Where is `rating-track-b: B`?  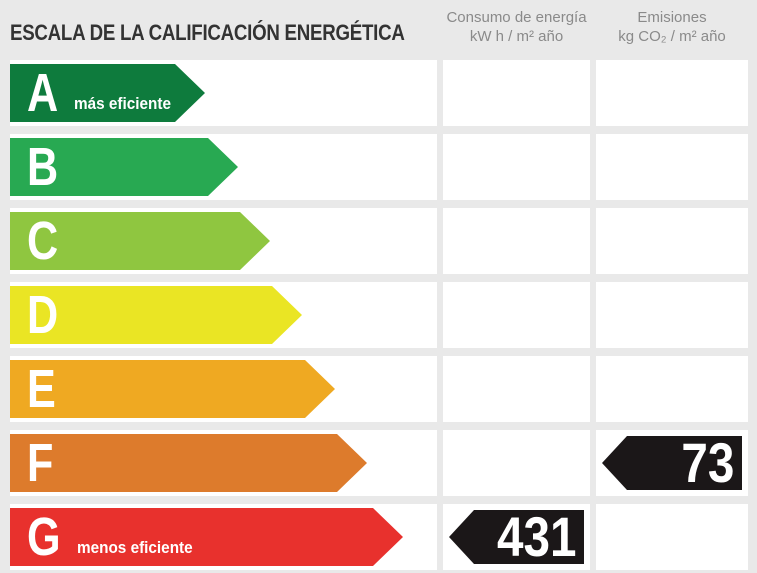
rating-track-b: B is located at coordinates (223, 167).